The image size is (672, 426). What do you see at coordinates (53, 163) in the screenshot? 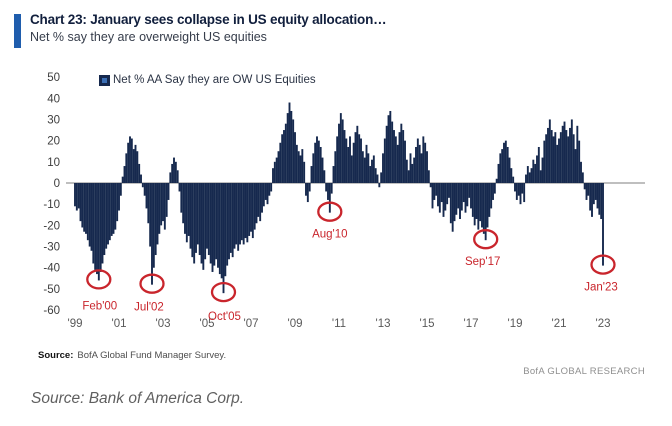
I see `y-tick-label: 10` at bounding box center [53, 163].